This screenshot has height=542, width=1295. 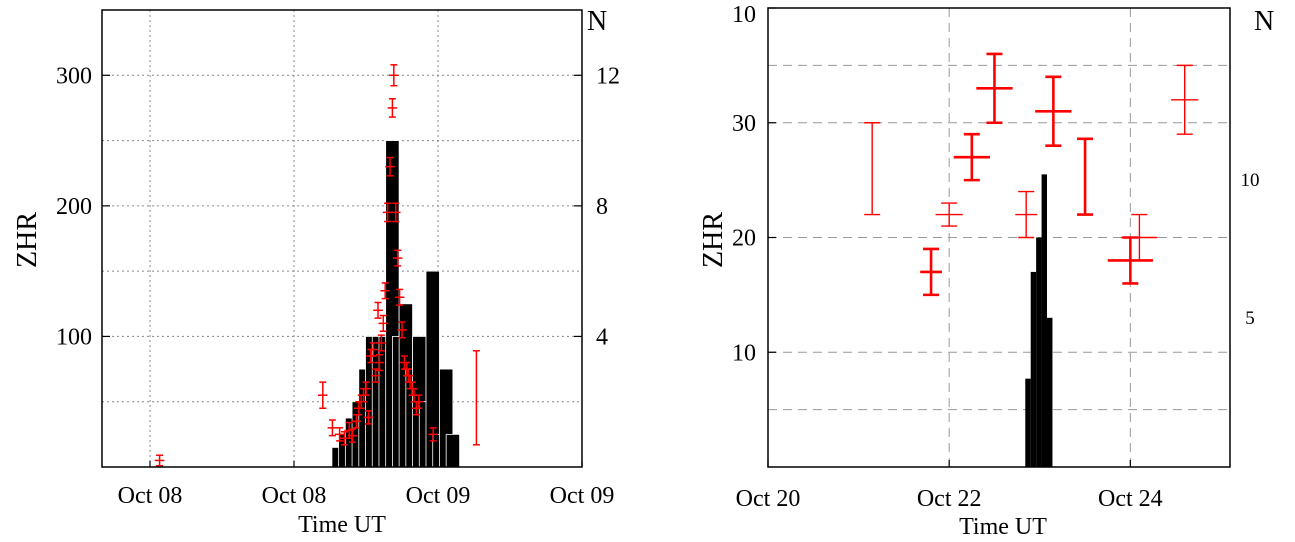 What do you see at coordinates (597, 21) in the screenshot?
I see `left-y2-axis-label: N` at bounding box center [597, 21].